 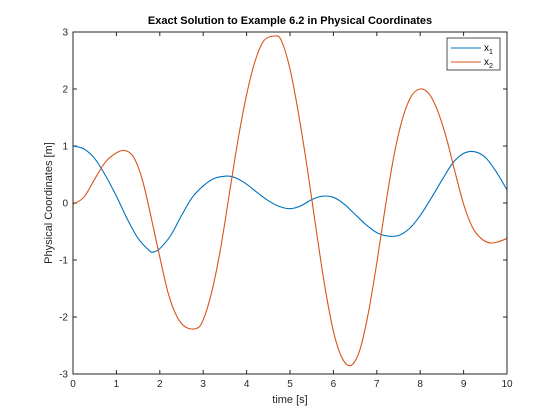 What do you see at coordinates (63, 375) in the screenshot?
I see `y-tick-label: -3` at bounding box center [63, 375].